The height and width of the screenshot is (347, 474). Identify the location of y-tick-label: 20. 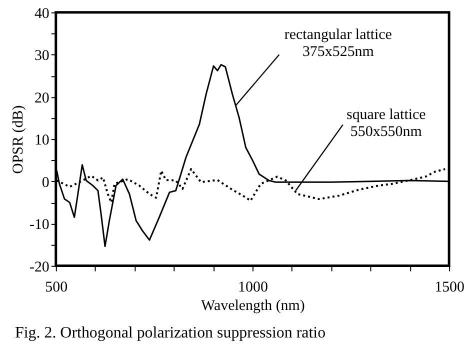
(42, 98).